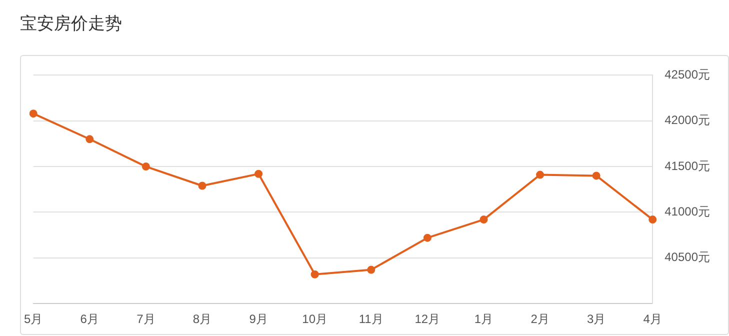 The width and height of the screenshot is (729, 336). I want to click on x-tick-label: 10月, so click(315, 319).